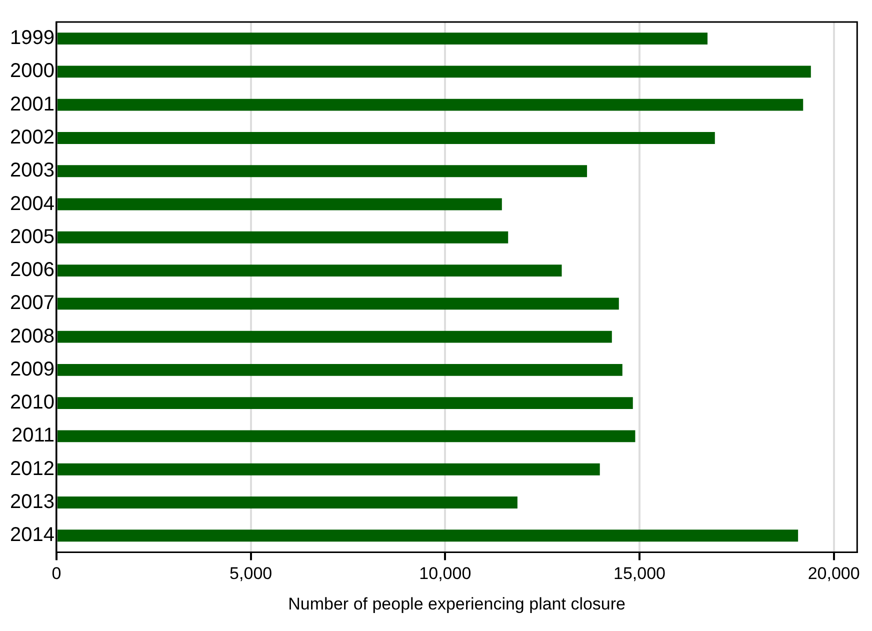 The width and height of the screenshot is (872, 631). What do you see at coordinates (457, 604) in the screenshot?
I see `x-axis-title: Number of people experiencing plant closure` at bounding box center [457, 604].